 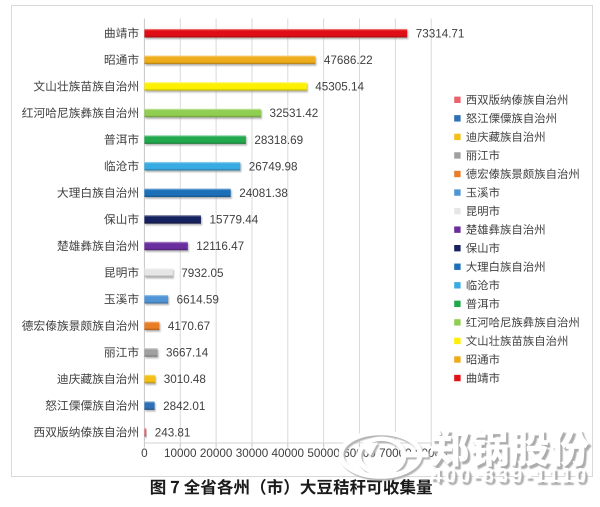 I want to click on svg-text: 10000, so click(x=180, y=453).